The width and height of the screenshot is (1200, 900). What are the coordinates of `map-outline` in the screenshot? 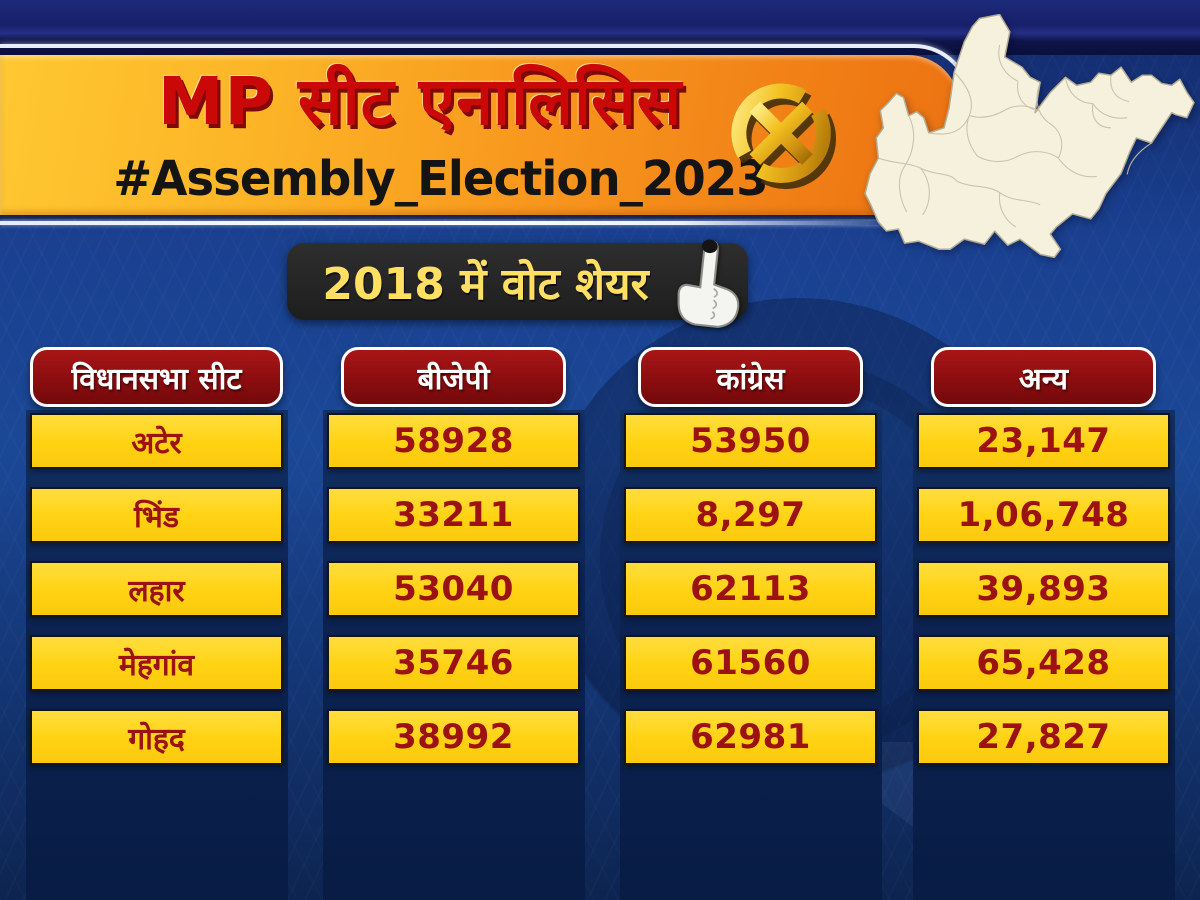 It's located at (1029, 136).